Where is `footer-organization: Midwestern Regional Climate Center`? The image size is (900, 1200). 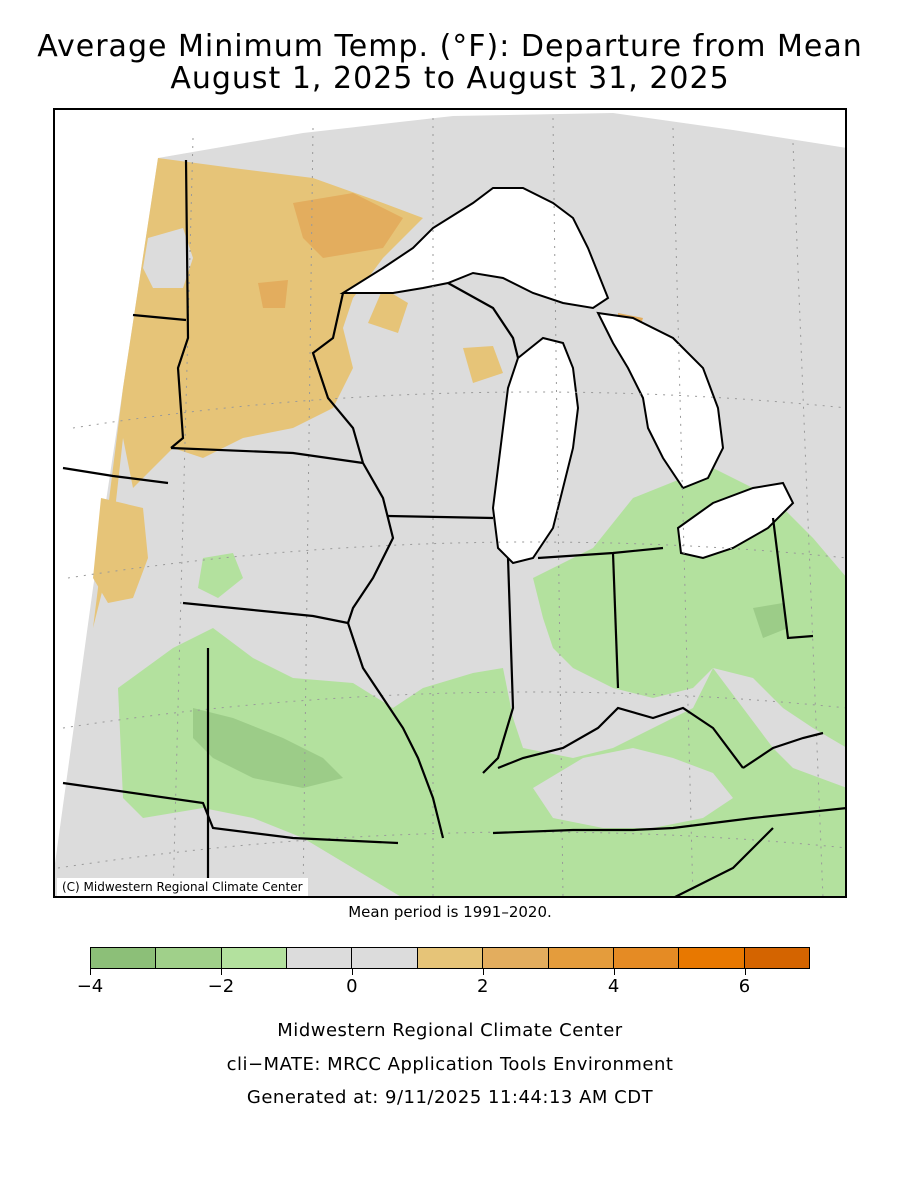
footer-organization: Midwestern Regional Climate Center is located at coordinates (450, 1030).